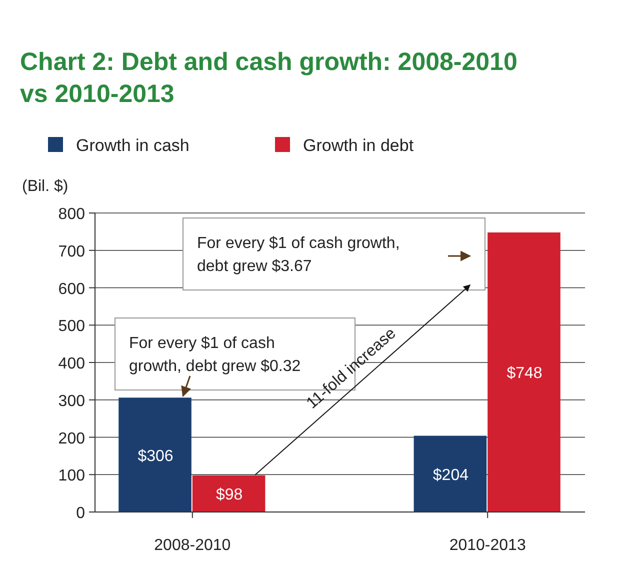 The width and height of the screenshot is (617, 575). What do you see at coordinates (269, 78) in the screenshot?
I see `chart-title: Chart 2: Debt and cash growth: 2008-2010 vs 2010-2013` at bounding box center [269, 78].